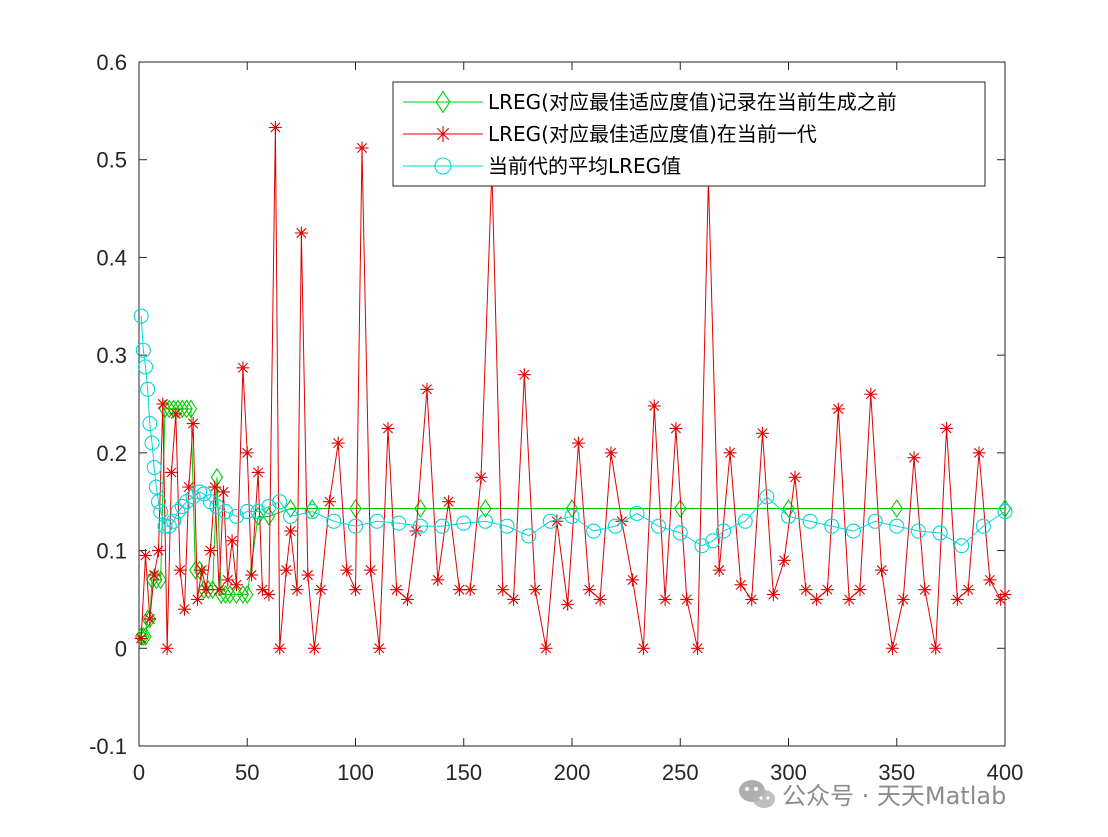  Describe the element at coordinates (139, 772) in the screenshot. I see `x-tick-label: 0` at that location.